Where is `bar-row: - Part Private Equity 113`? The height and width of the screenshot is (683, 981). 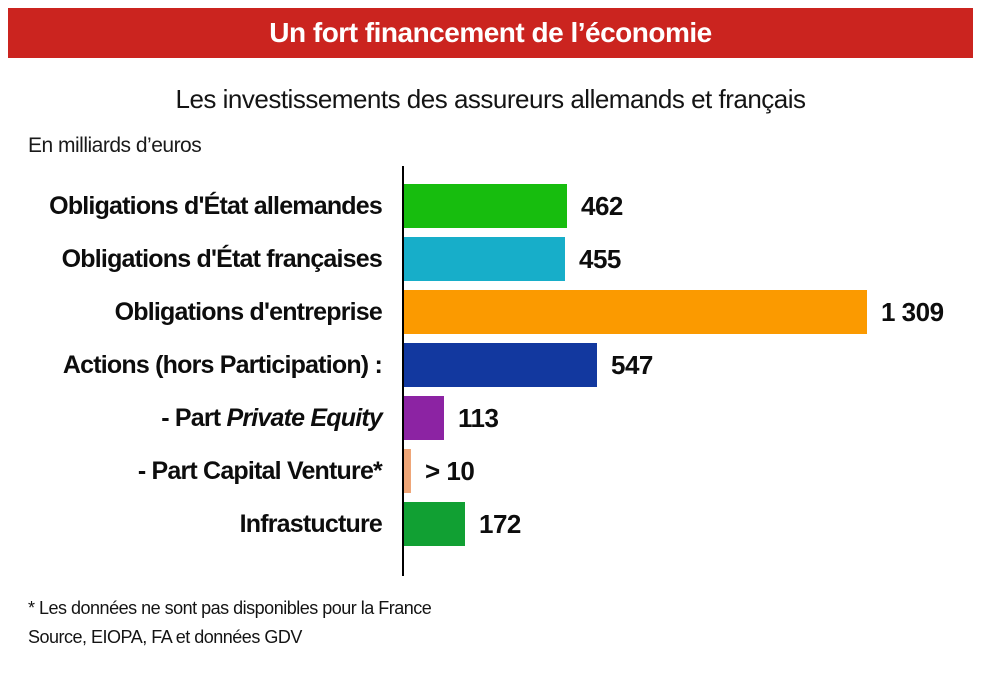
bar-row: - Part Private Equity 113 is located at coordinates (490, 418).